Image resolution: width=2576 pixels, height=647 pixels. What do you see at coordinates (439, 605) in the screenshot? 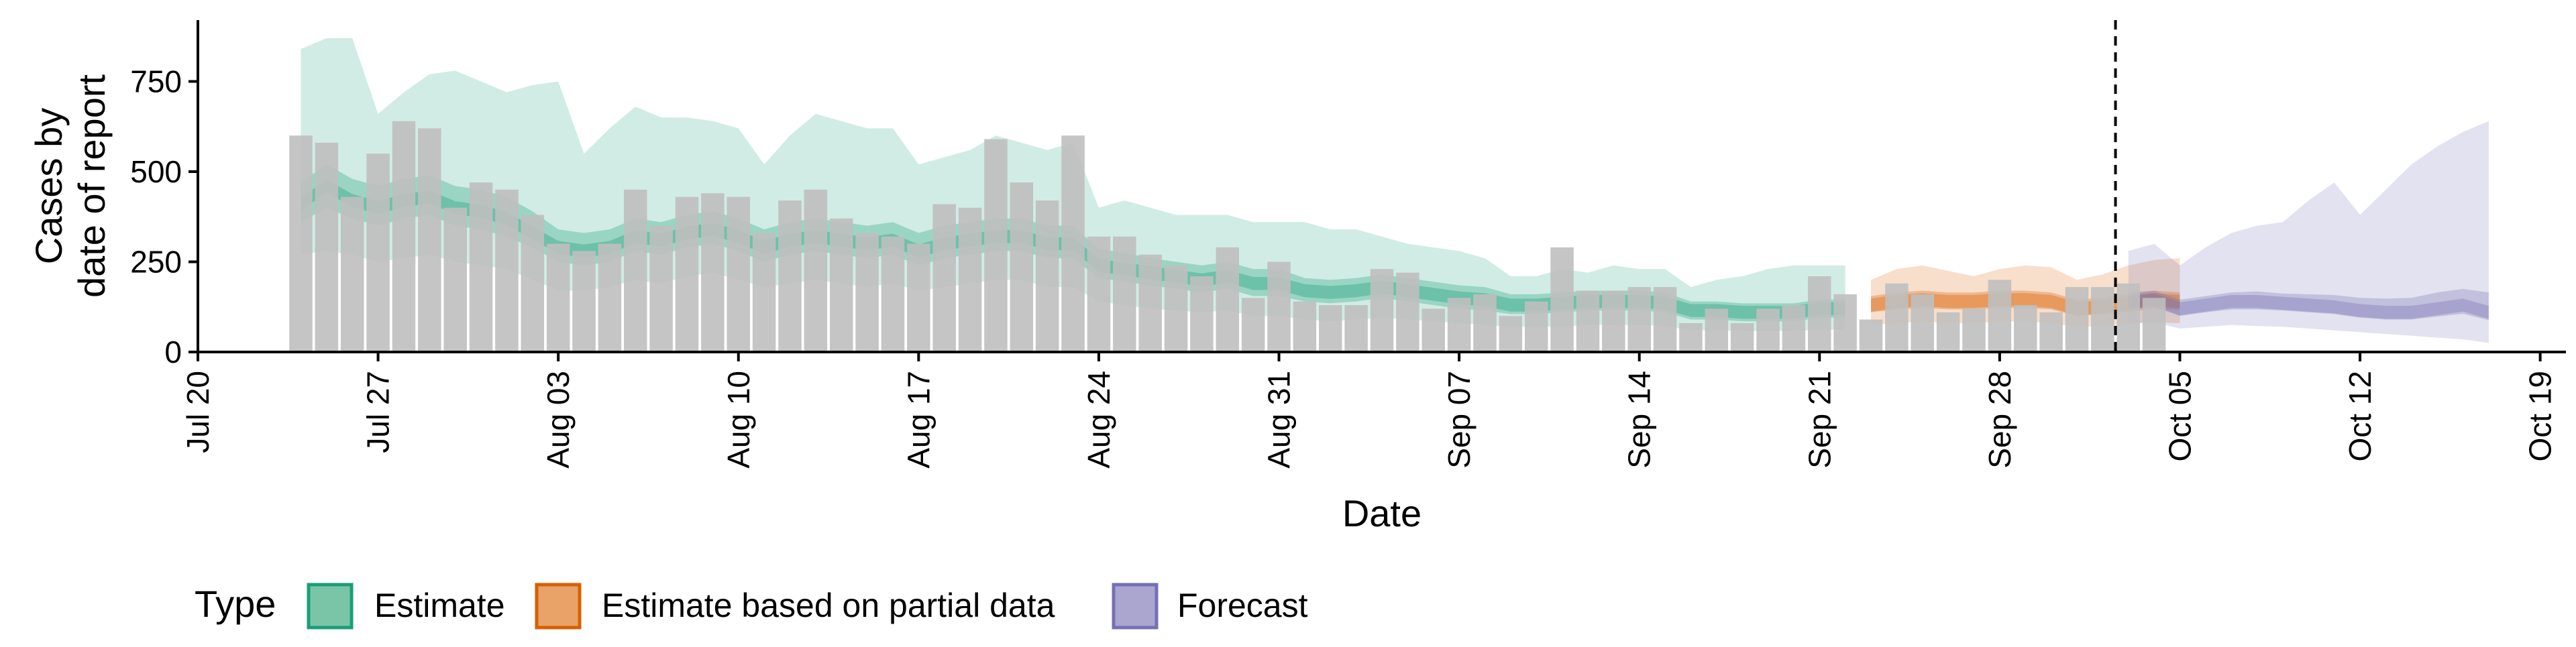
I see `legend-label-0: Estimate` at bounding box center [439, 605].